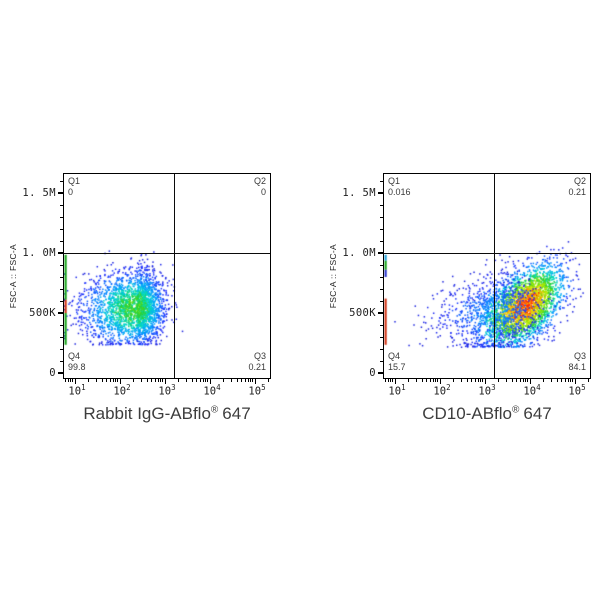 The width and height of the screenshot is (600, 600). What do you see at coordinates (577, 191) in the screenshot?
I see `q2-value: 0.21` at bounding box center [577, 191].